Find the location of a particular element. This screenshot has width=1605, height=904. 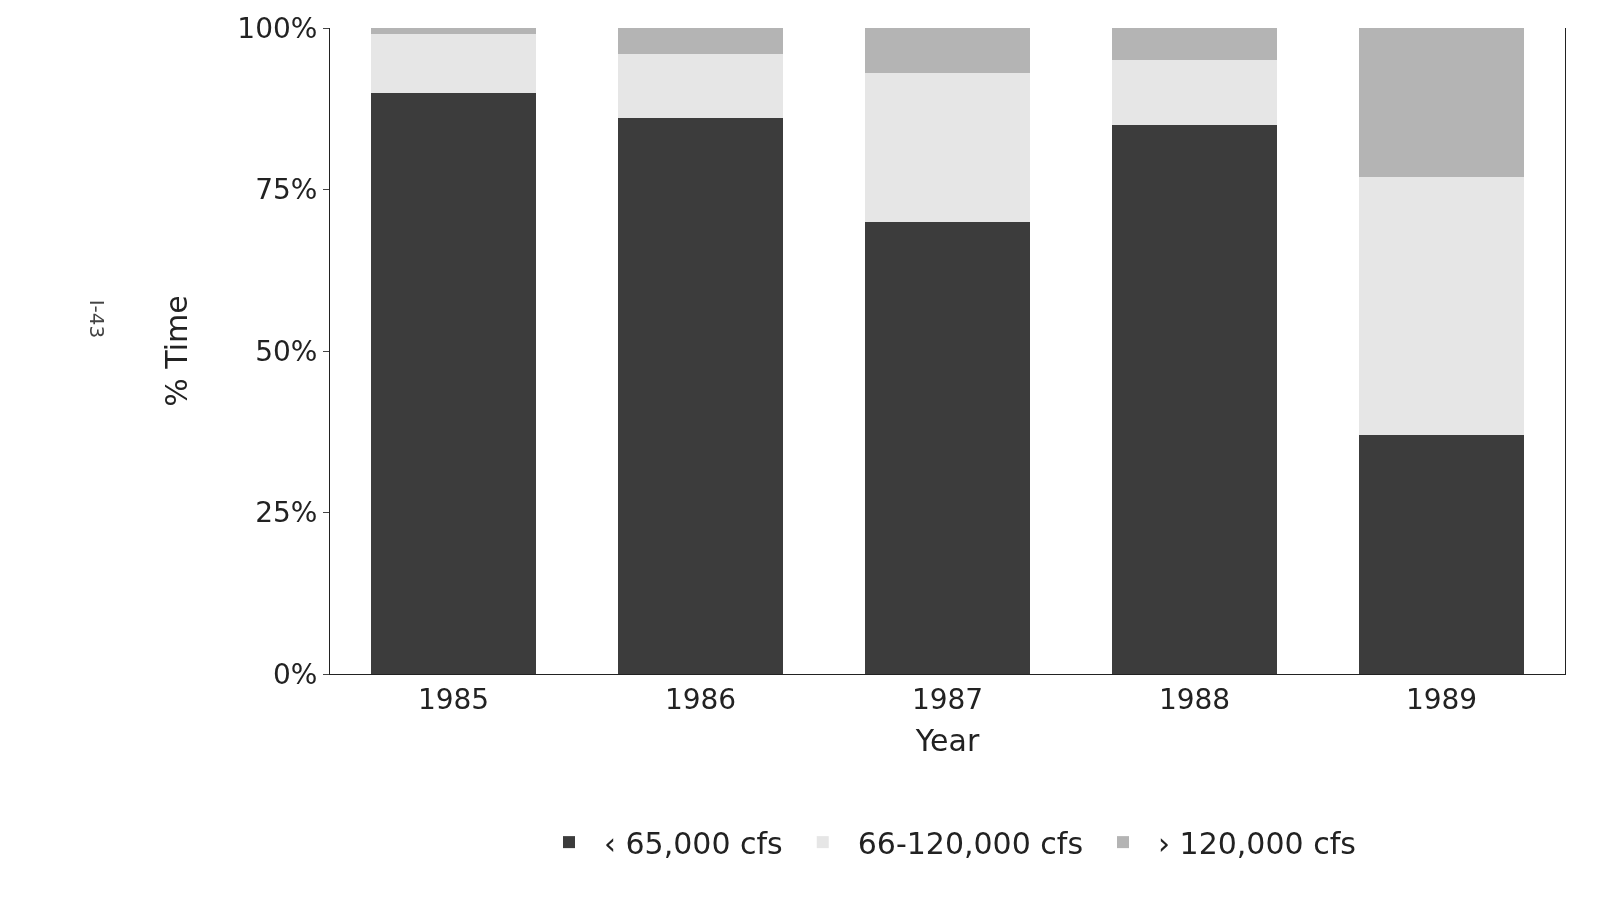

x-axis-title: Year is located at coordinates (947, 741).